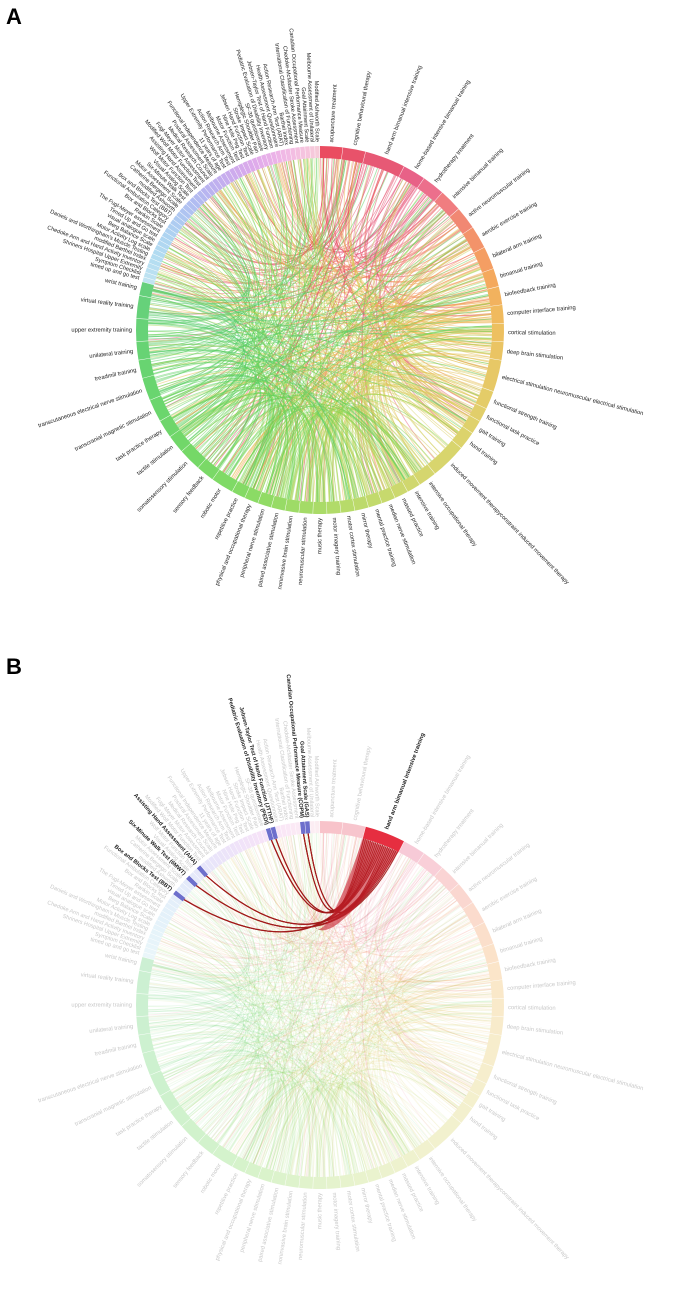 Image resolution: width=680 pixels, height=1300 pixels. What do you see at coordinates (101, 331) in the screenshot?
I see `segment-label: upper extremity training` at bounding box center [101, 331].